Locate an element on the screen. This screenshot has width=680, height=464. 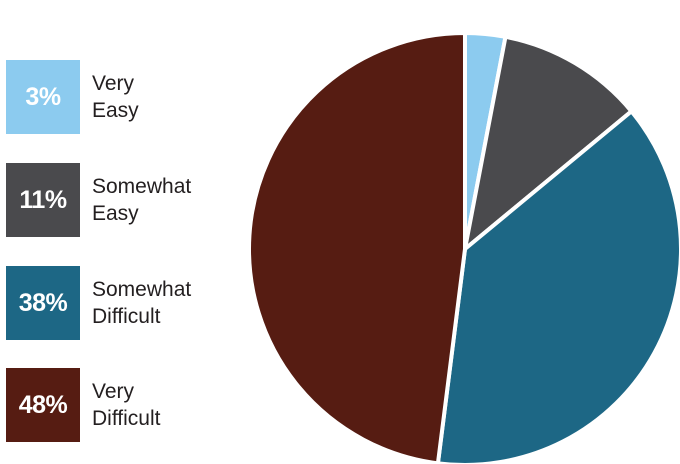
legend-item-somewhat-easy: 11% Somewhat Easy is located at coordinates (121, 200).